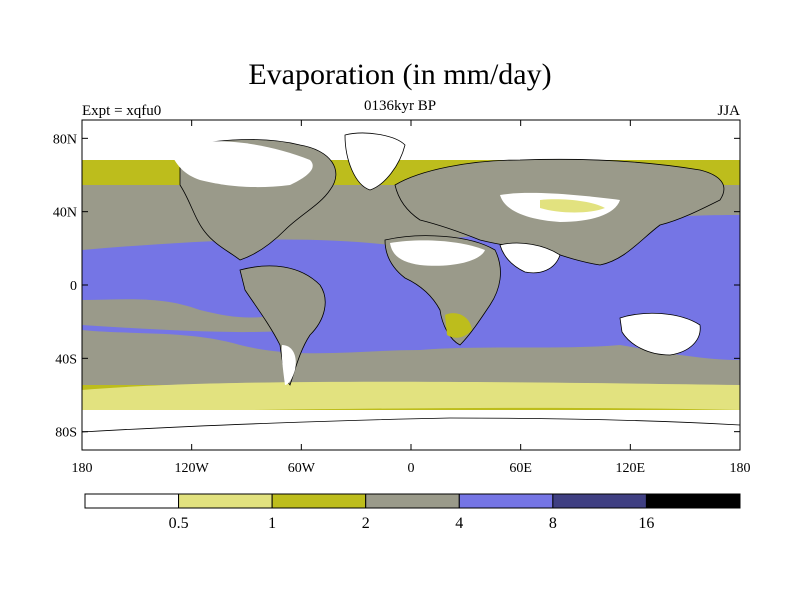  I want to click on y-tick-label: 80N, so click(65, 139).